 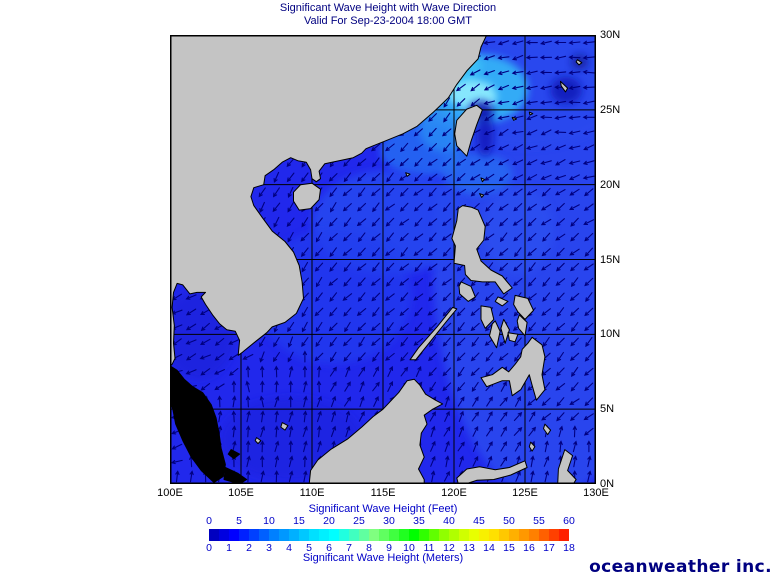 I want to click on land-mindoro, so click(x=467, y=291).